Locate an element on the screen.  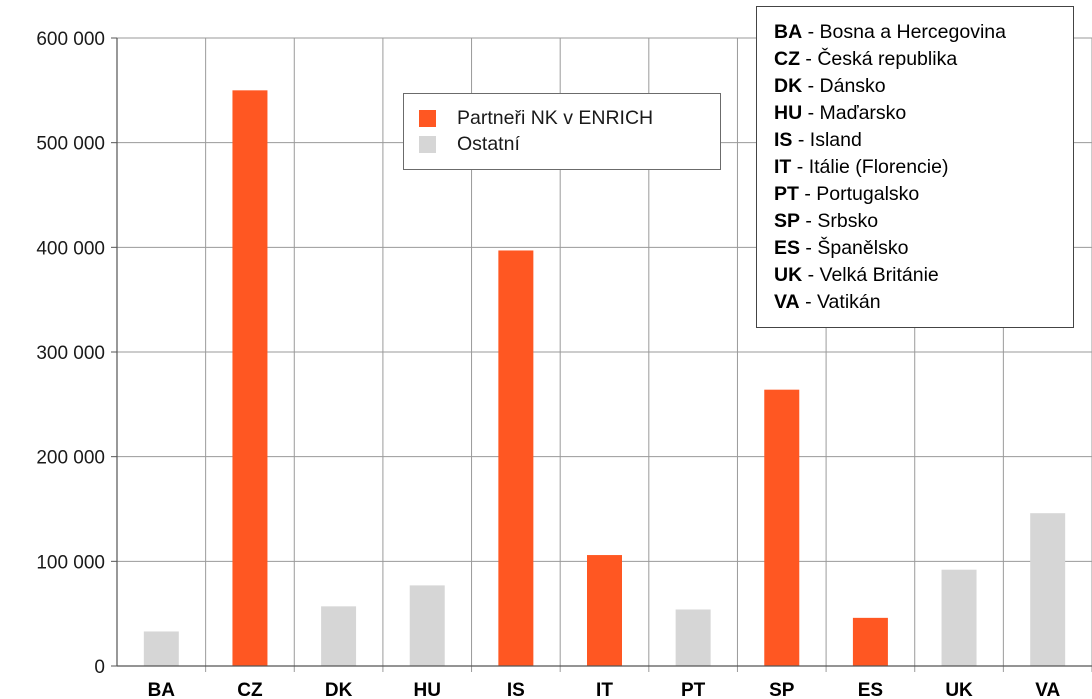
x-tick-label: IT is located at coordinates (604, 689).